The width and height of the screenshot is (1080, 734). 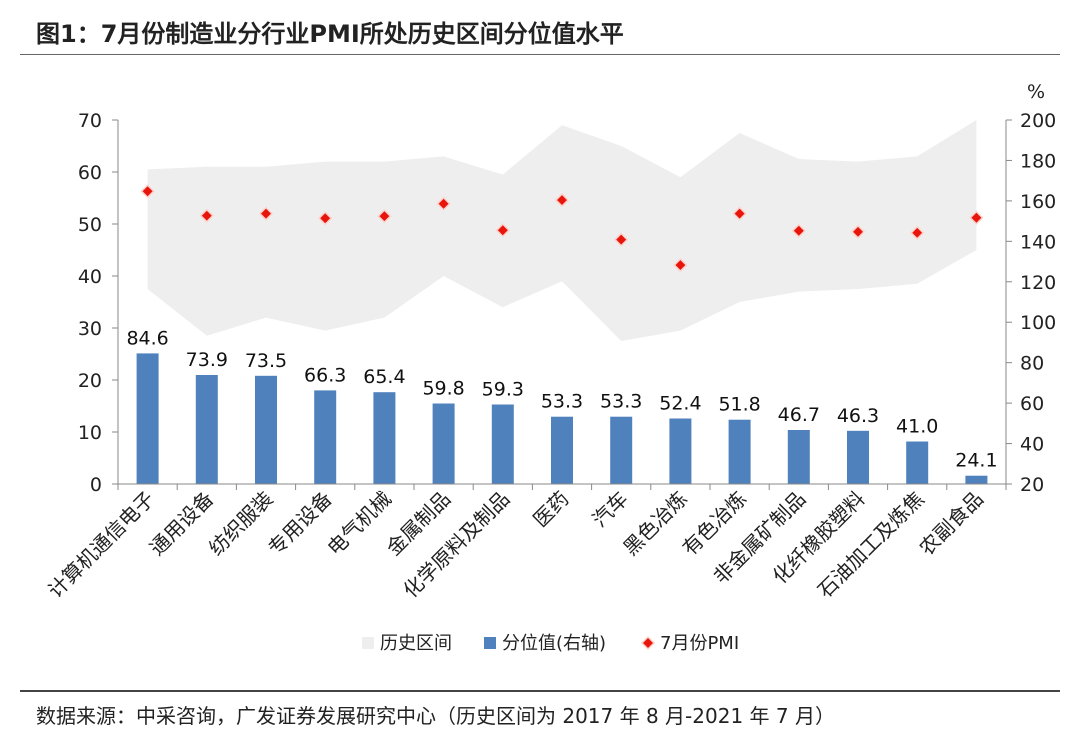 What do you see at coordinates (443, 389) in the screenshot?
I see `bar-value-label: 59.8` at bounding box center [443, 389].